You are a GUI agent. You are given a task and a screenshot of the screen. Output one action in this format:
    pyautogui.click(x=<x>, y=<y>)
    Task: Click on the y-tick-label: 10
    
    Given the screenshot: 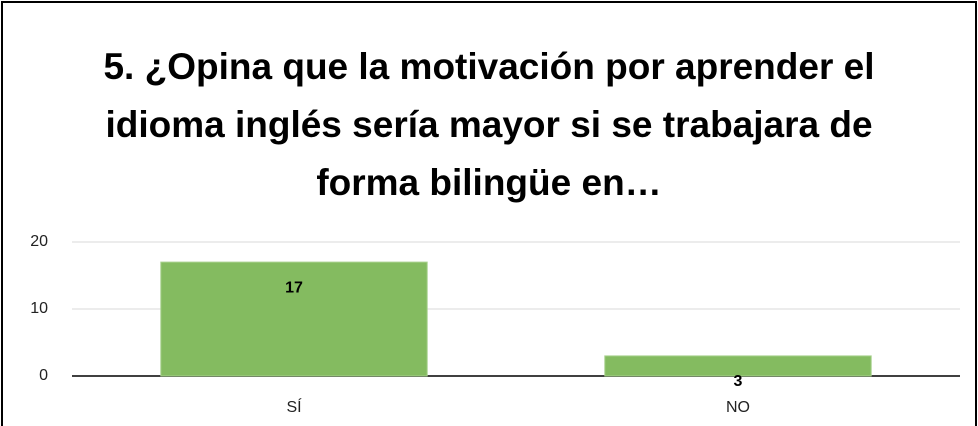 What is the action you would take?
    pyautogui.click(x=39, y=308)
    